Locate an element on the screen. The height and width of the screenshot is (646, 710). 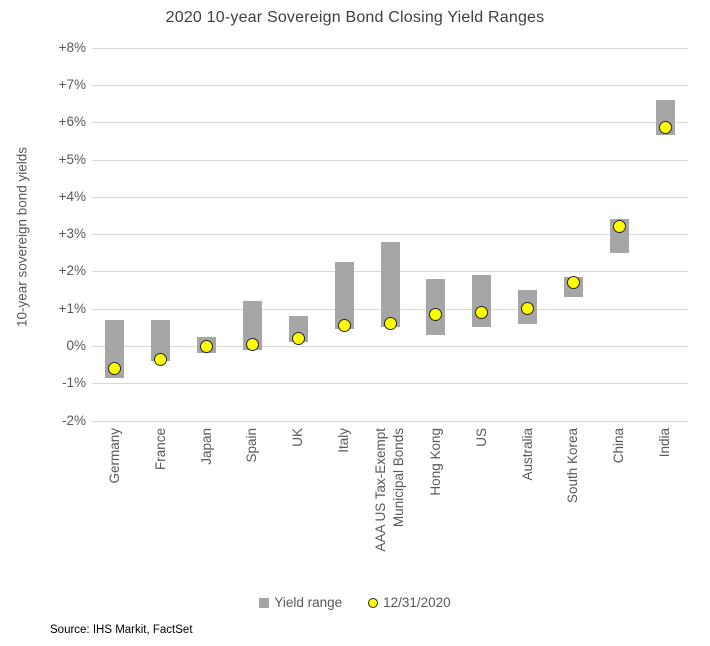
y-tick-label: +1% is located at coordinates (72, 308).